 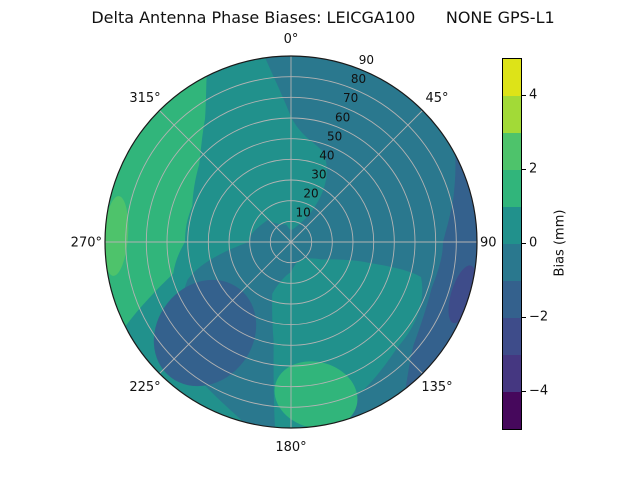 What do you see at coordinates (366, 60) in the screenshot?
I see `radial-tick-label-90: 90` at bounding box center [366, 60].